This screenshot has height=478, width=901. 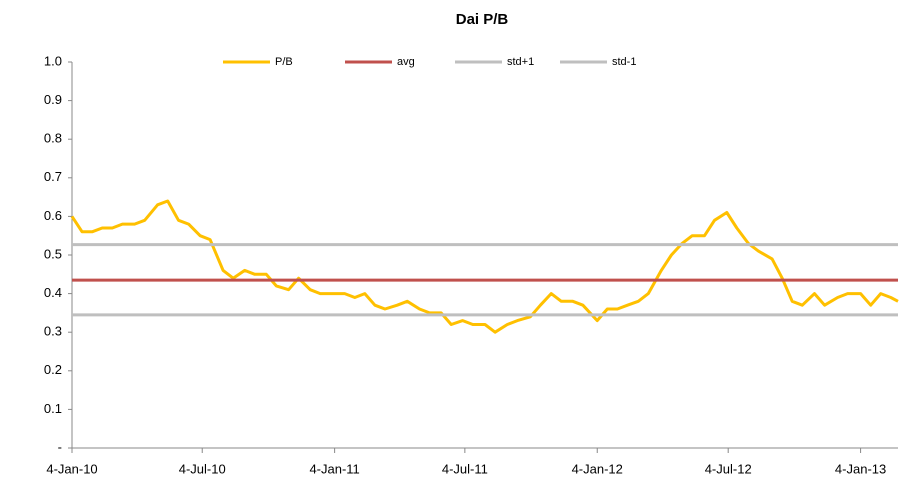 I want to click on y-tick-label: 0.2, so click(x=53, y=369).